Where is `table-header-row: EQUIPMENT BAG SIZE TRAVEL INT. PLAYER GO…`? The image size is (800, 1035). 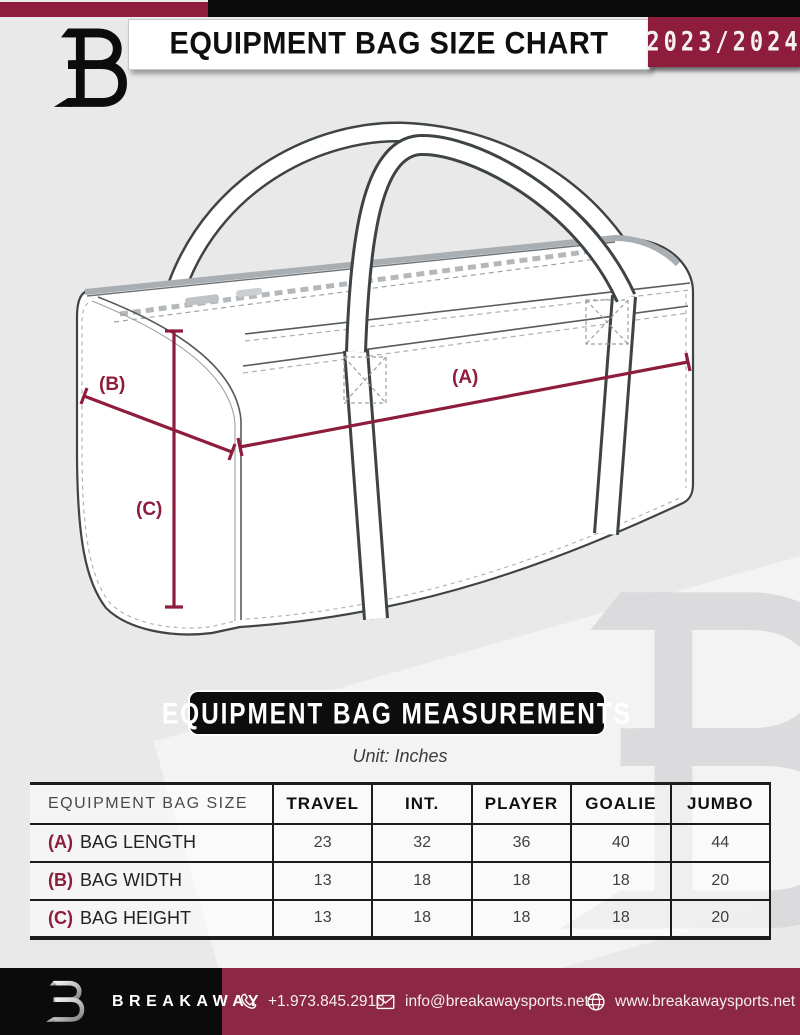 table-header-row: EQUIPMENT BAG SIZE TRAVEL INT. PLAYER GO… is located at coordinates (400, 803).